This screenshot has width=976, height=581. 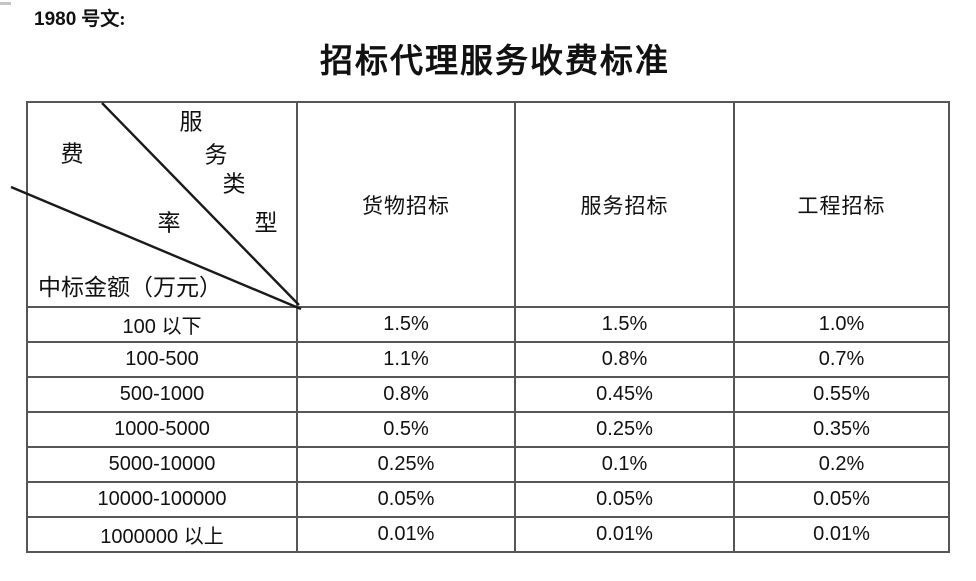 What do you see at coordinates (624, 204) in the screenshot?
I see `column-header-services: 服务招标` at bounding box center [624, 204].